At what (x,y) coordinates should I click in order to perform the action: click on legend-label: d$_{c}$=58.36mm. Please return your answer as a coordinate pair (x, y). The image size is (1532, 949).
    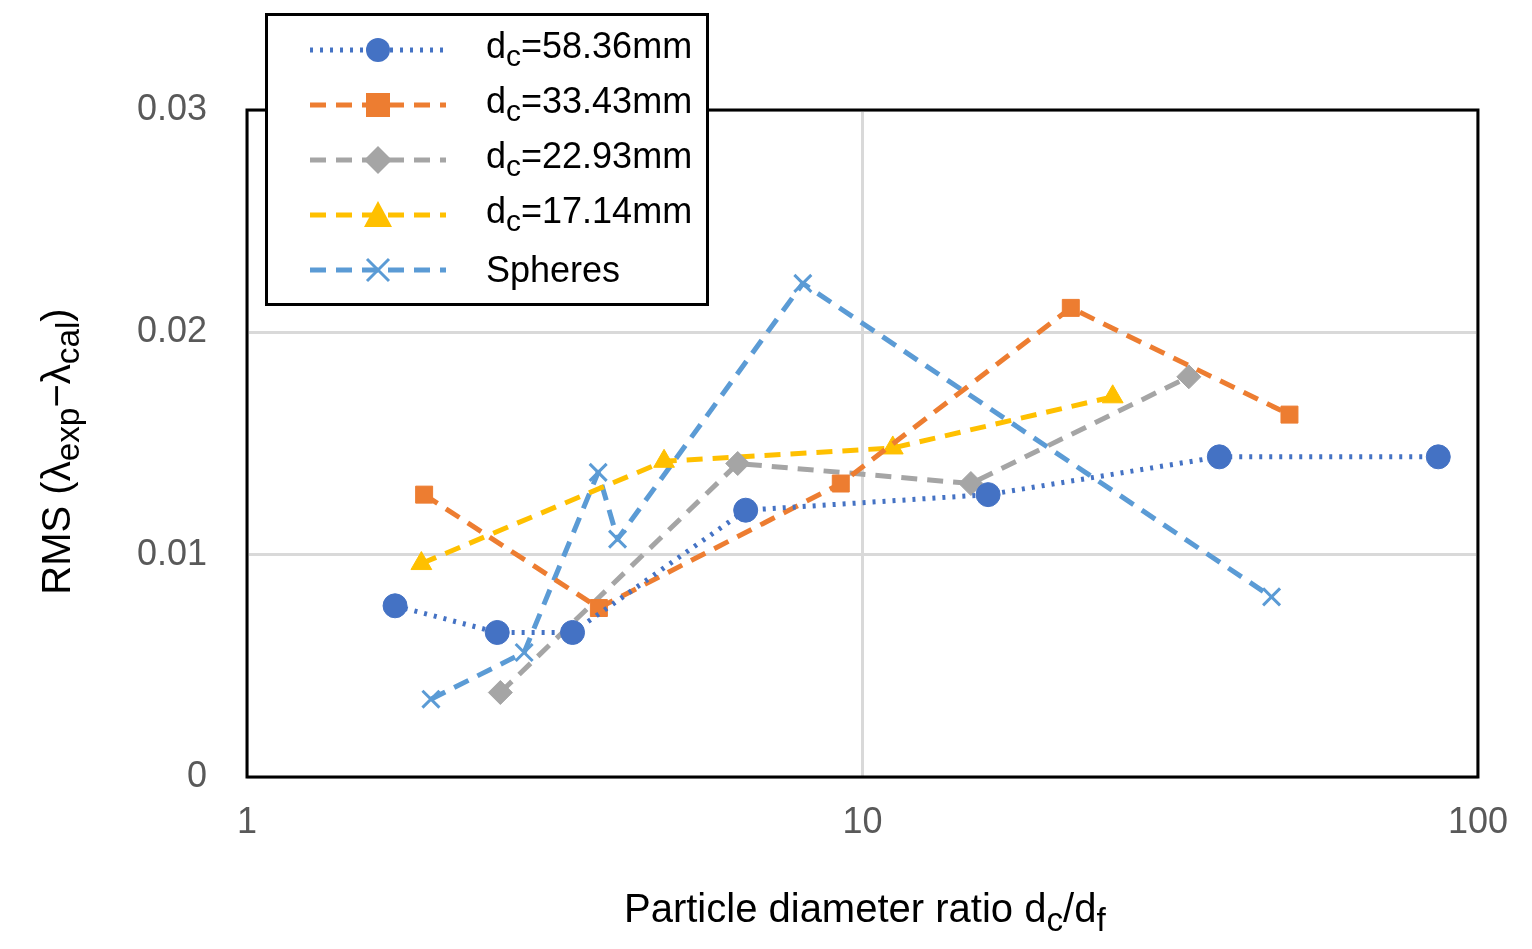
    Looking at the image, I should click on (589, 49).